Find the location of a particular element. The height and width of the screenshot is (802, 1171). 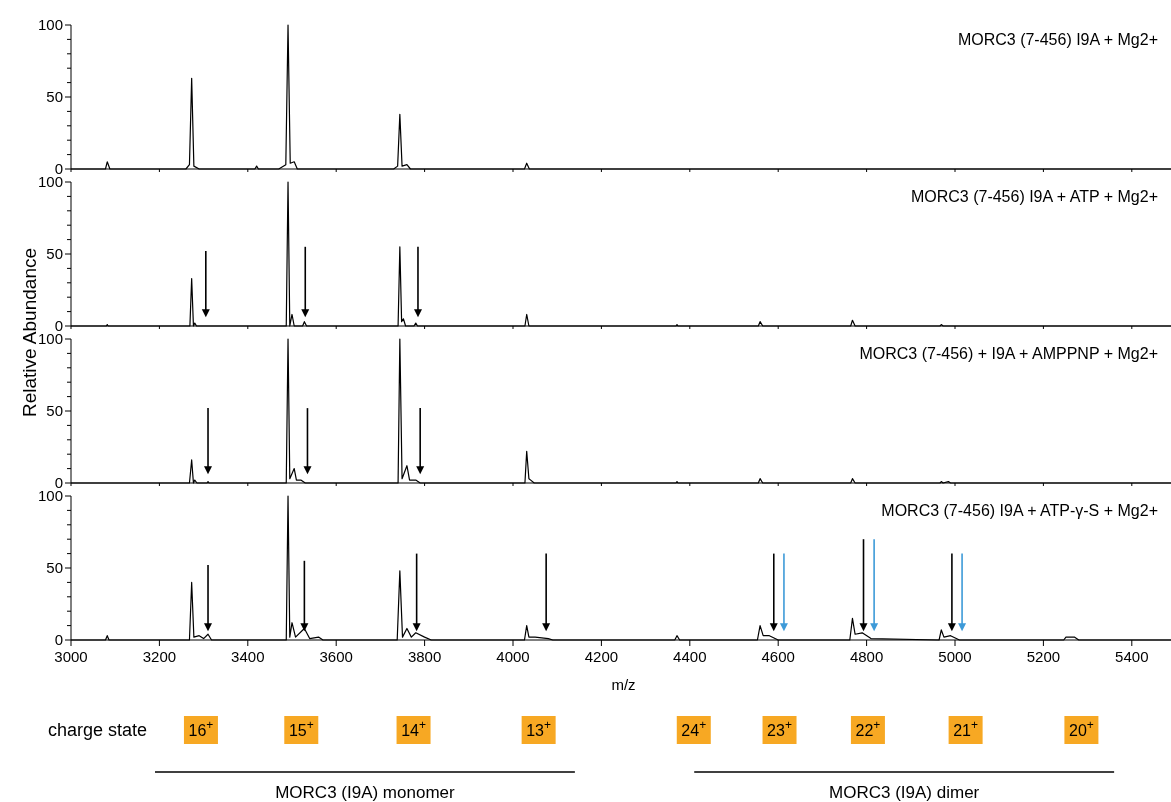

x-tick-label: 3000 is located at coordinates (71, 656).